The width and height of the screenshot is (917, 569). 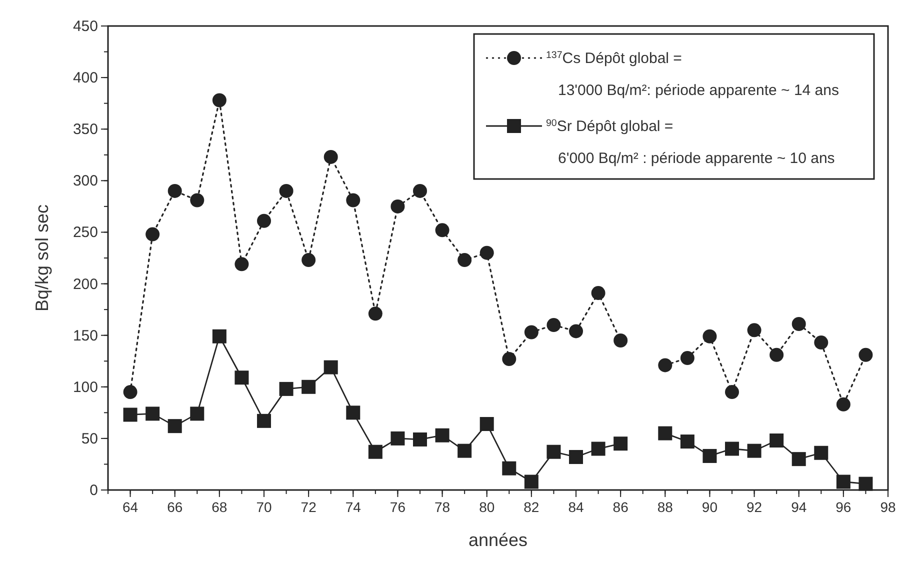 What do you see at coordinates (620, 507) in the screenshot?
I see `x-tick-label: 86` at bounding box center [620, 507].